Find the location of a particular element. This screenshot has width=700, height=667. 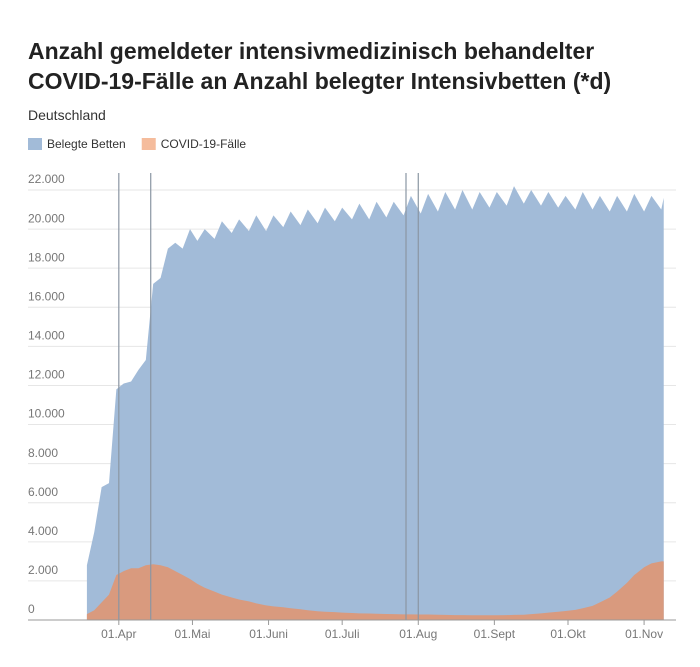

y-tick-label: 0 is located at coordinates (31, 609).